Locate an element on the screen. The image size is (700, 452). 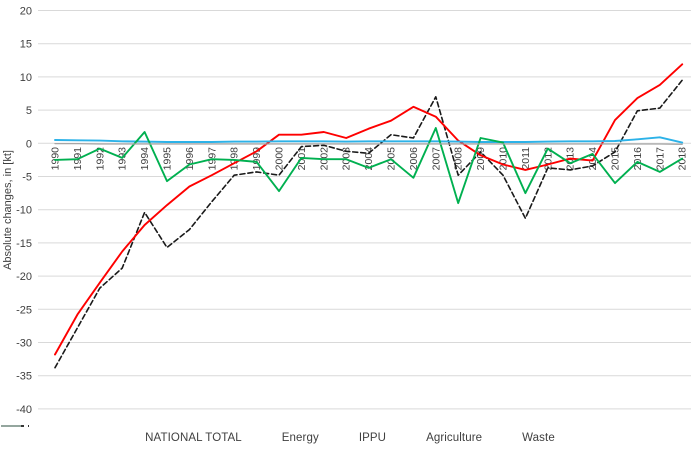
y-axis-title: Absolute changes, in [kt] is located at coordinates (8, 210).